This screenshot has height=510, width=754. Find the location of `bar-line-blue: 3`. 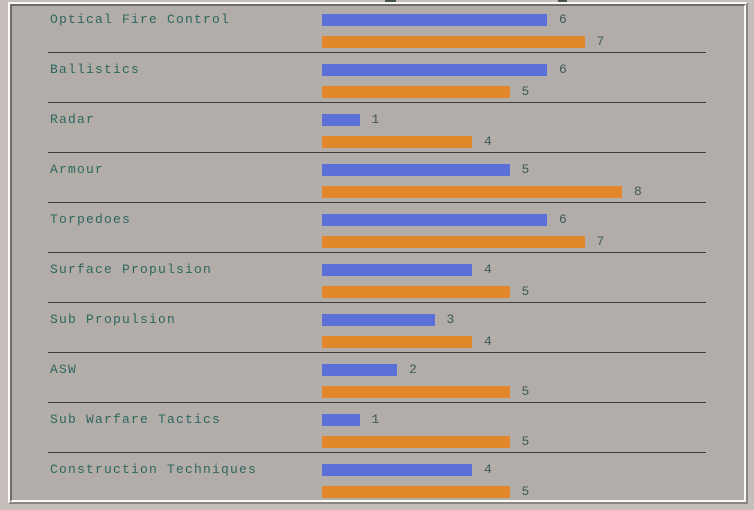

bar-line-blue: 3 is located at coordinates (533, 319).